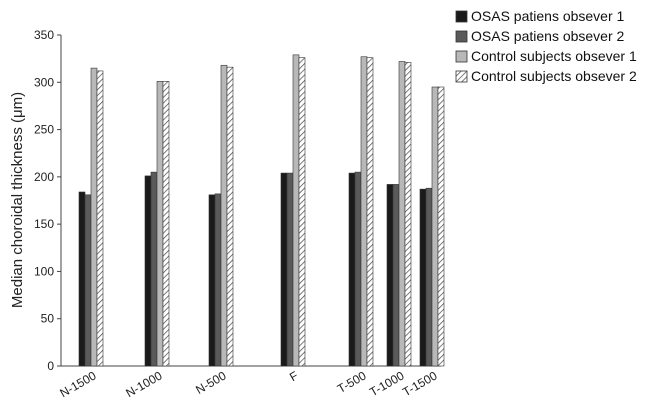 This screenshot has width=659, height=407. I want to click on x-tick-label: T-1000, so click(387, 383).